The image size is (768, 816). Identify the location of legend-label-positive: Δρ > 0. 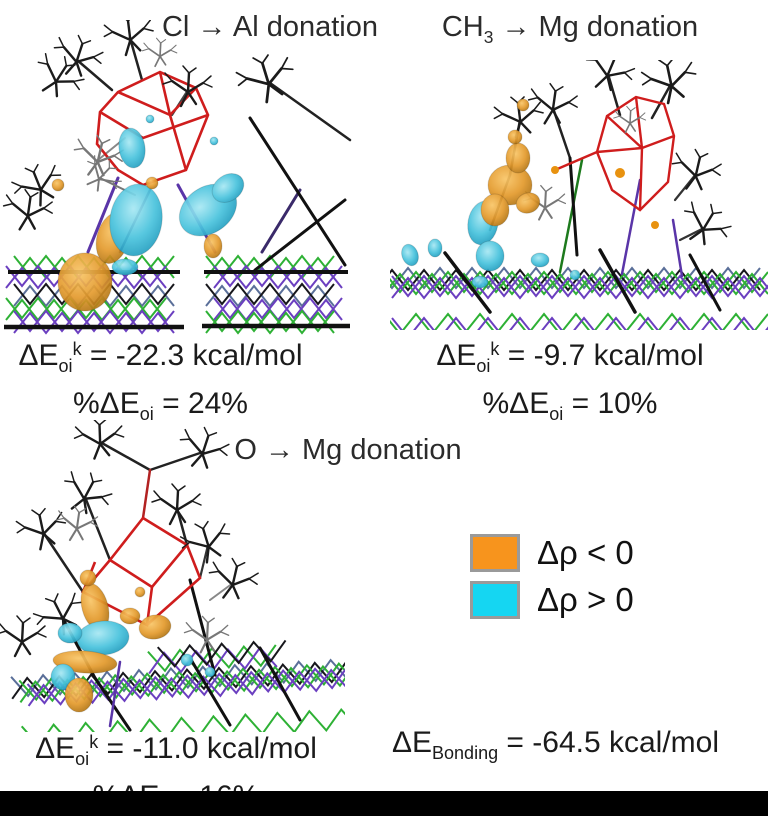
(585, 599).